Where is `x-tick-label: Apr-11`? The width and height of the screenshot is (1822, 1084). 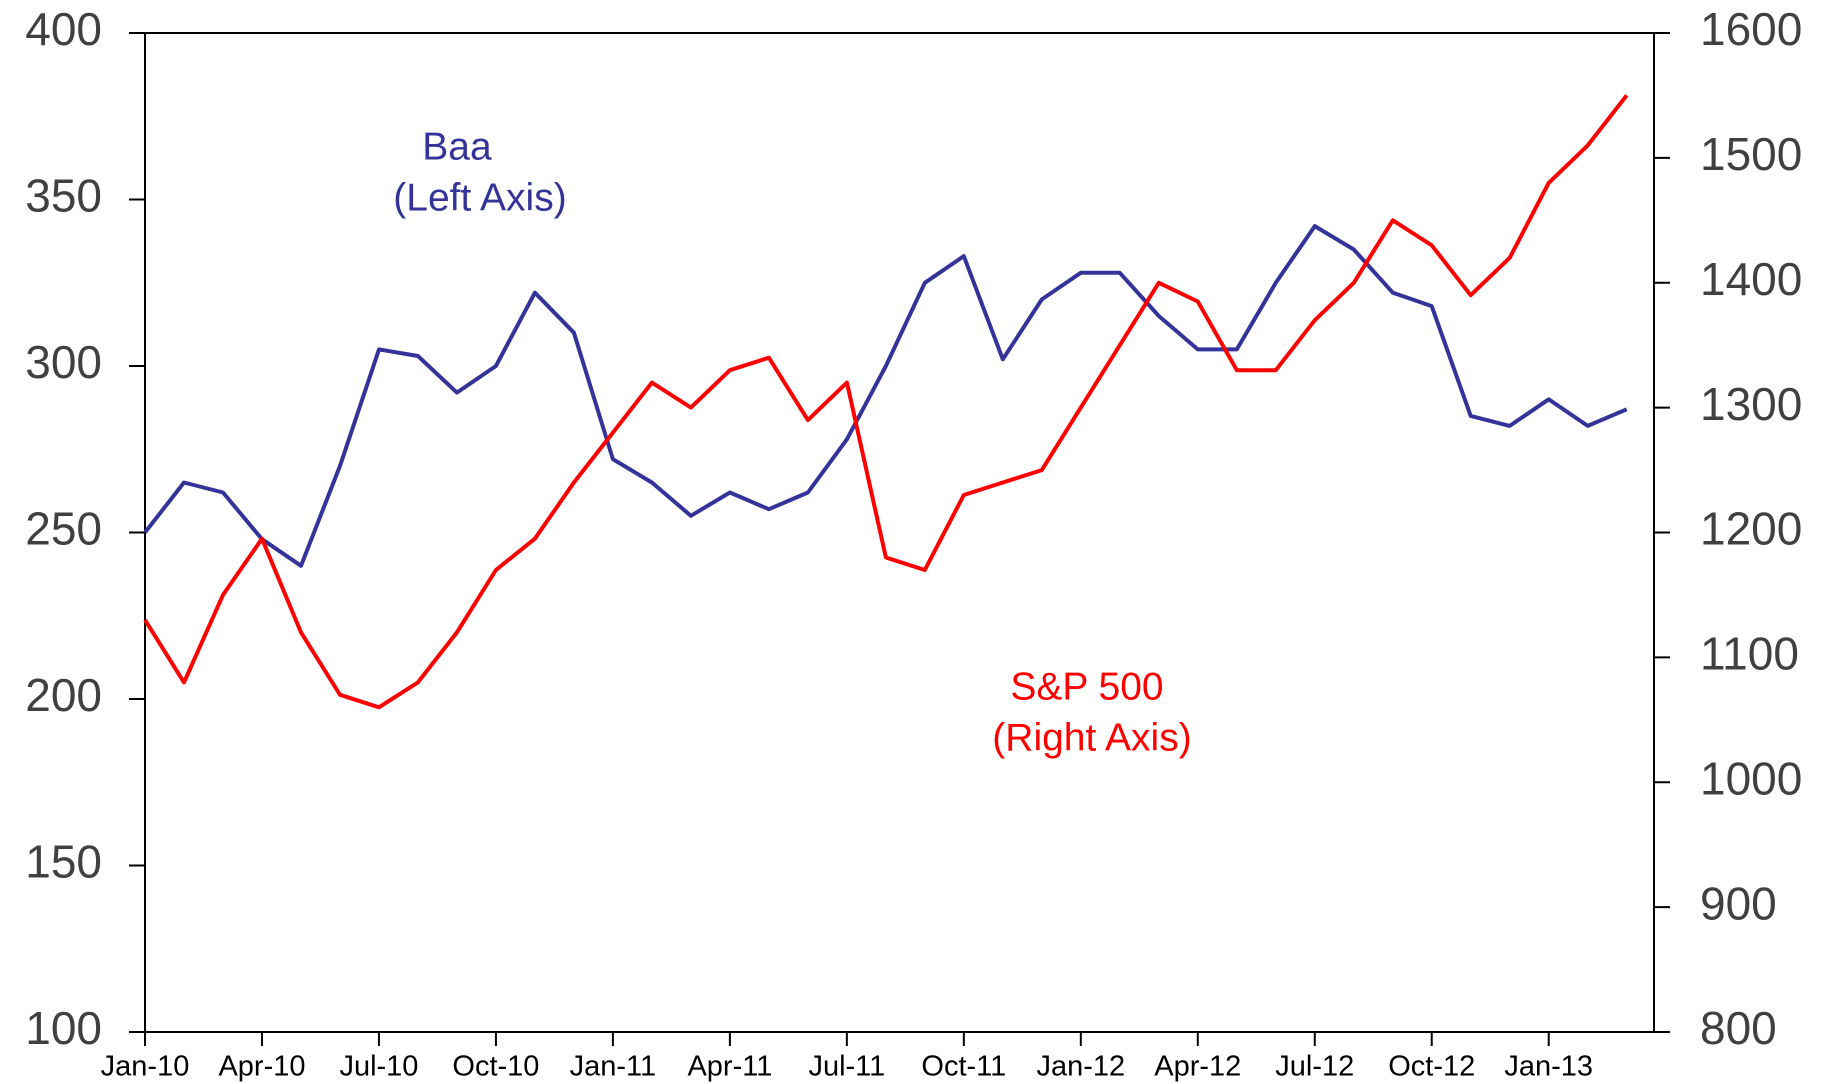
x-tick-label: Apr-11 is located at coordinates (729, 1067).